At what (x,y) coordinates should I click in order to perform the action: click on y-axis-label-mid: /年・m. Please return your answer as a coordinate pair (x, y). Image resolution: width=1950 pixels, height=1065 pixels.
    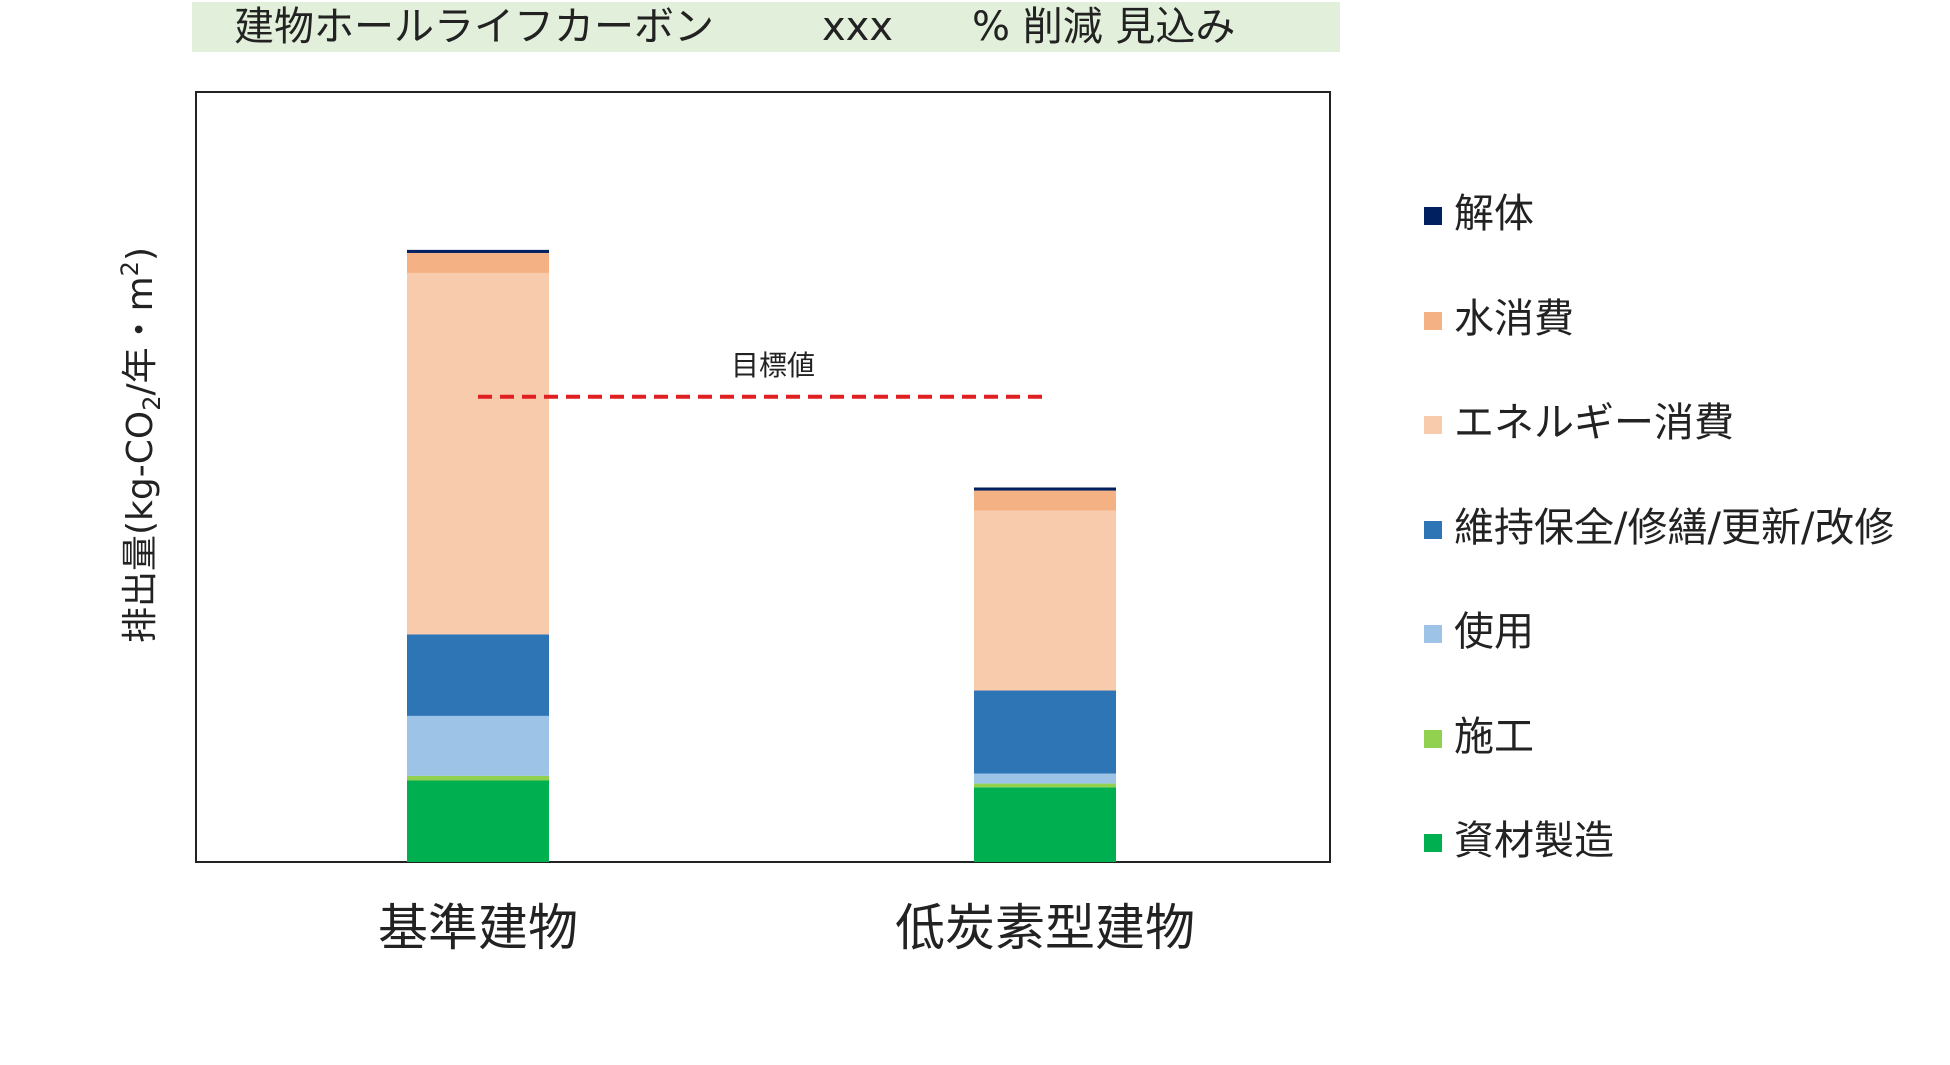
    Looking at the image, I should click on (140, 335).